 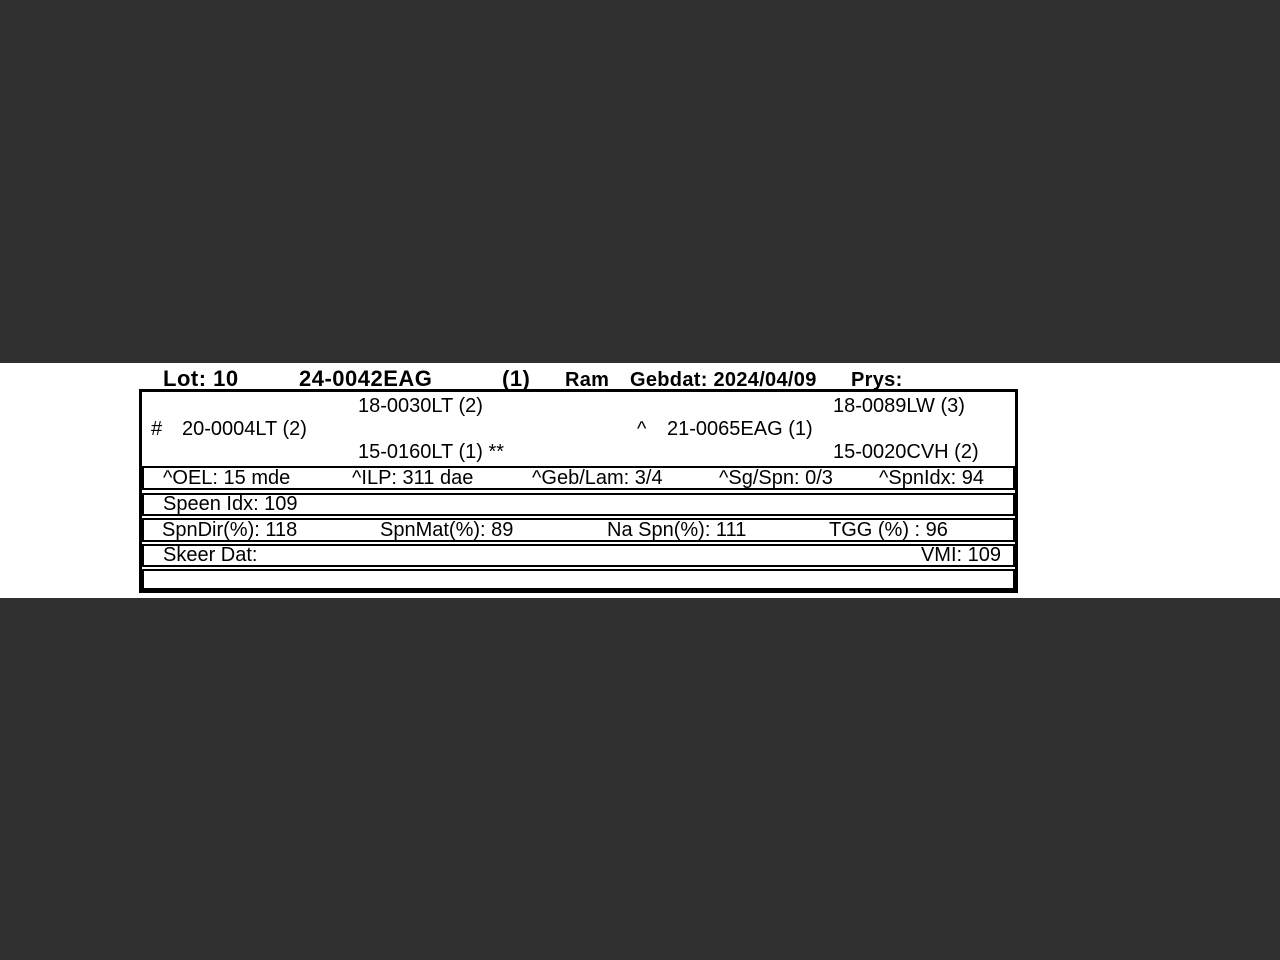 What do you see at coordinates (244, 429) in the screenshot?
I see `pedigree-mid-left: 20-0004LT (2)` at bounding box center [244, 429].